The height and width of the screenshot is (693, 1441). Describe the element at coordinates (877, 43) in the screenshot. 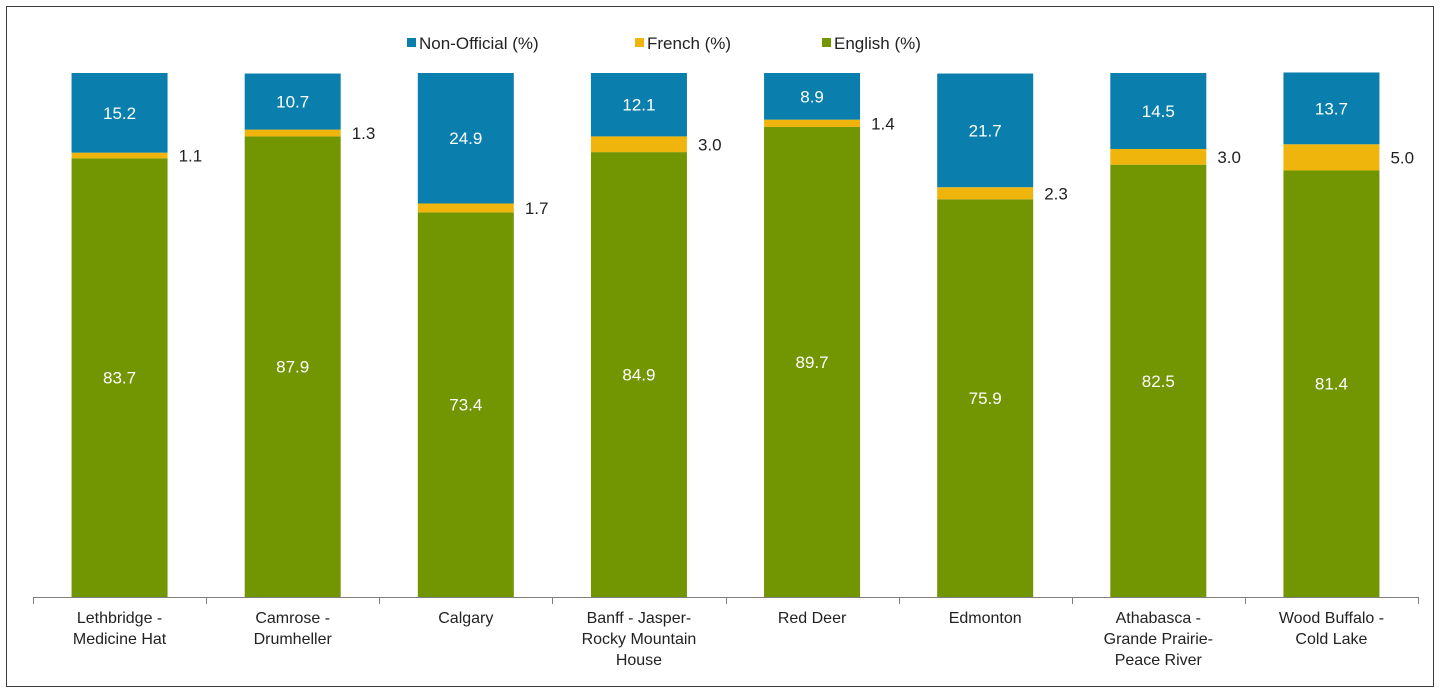

I see `legend-label: English (%)` at that location.